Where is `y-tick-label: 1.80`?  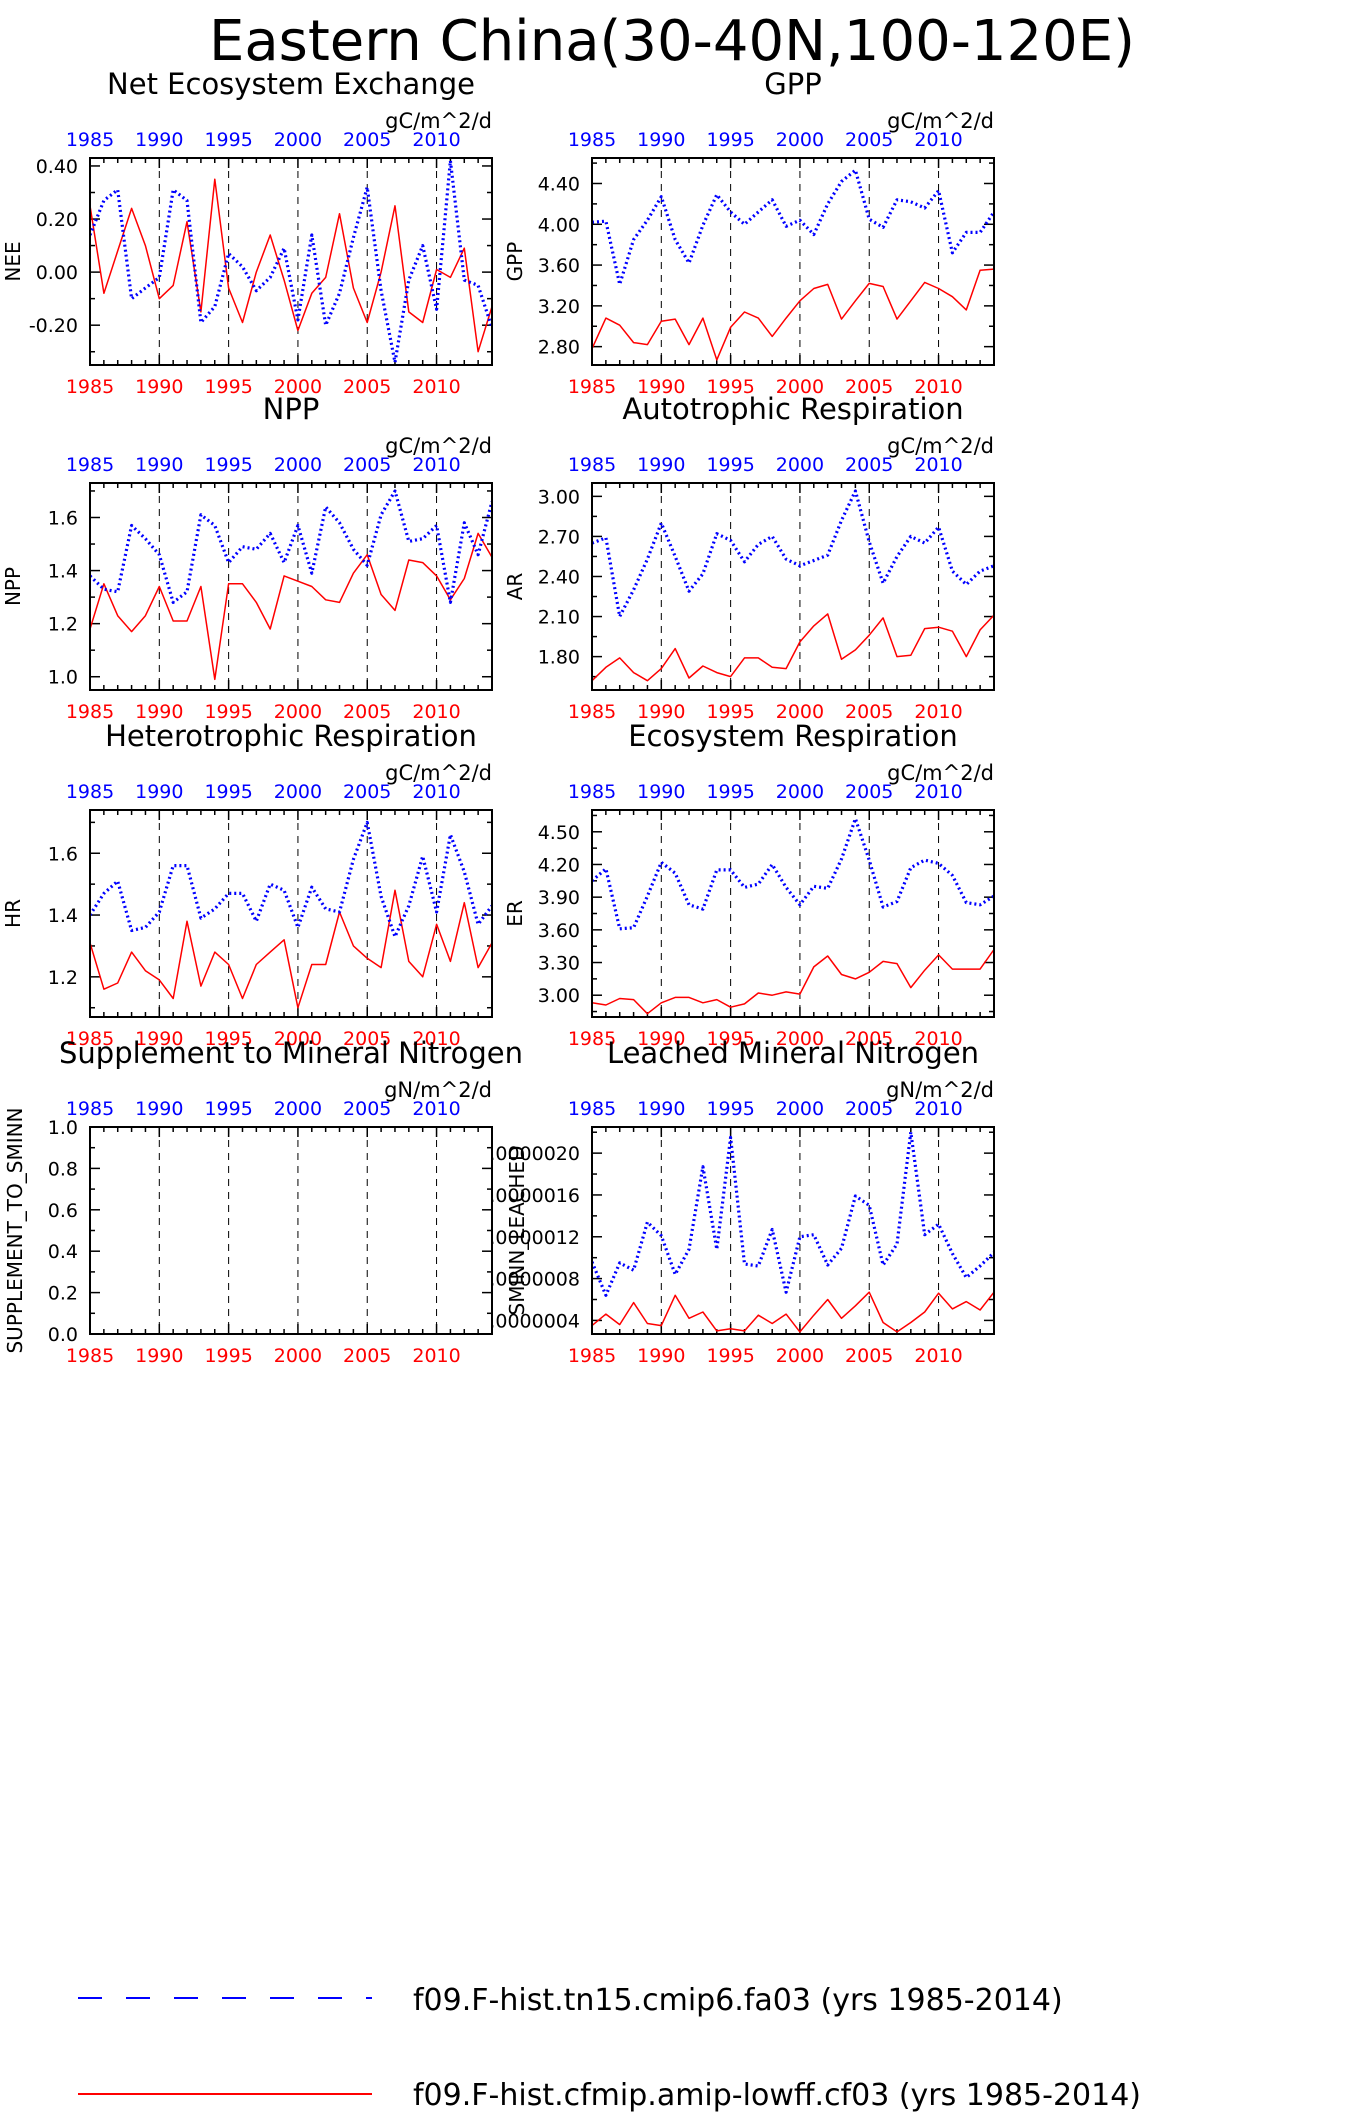
y-tick-label: 1.80 is located at coordinates (559, 658).